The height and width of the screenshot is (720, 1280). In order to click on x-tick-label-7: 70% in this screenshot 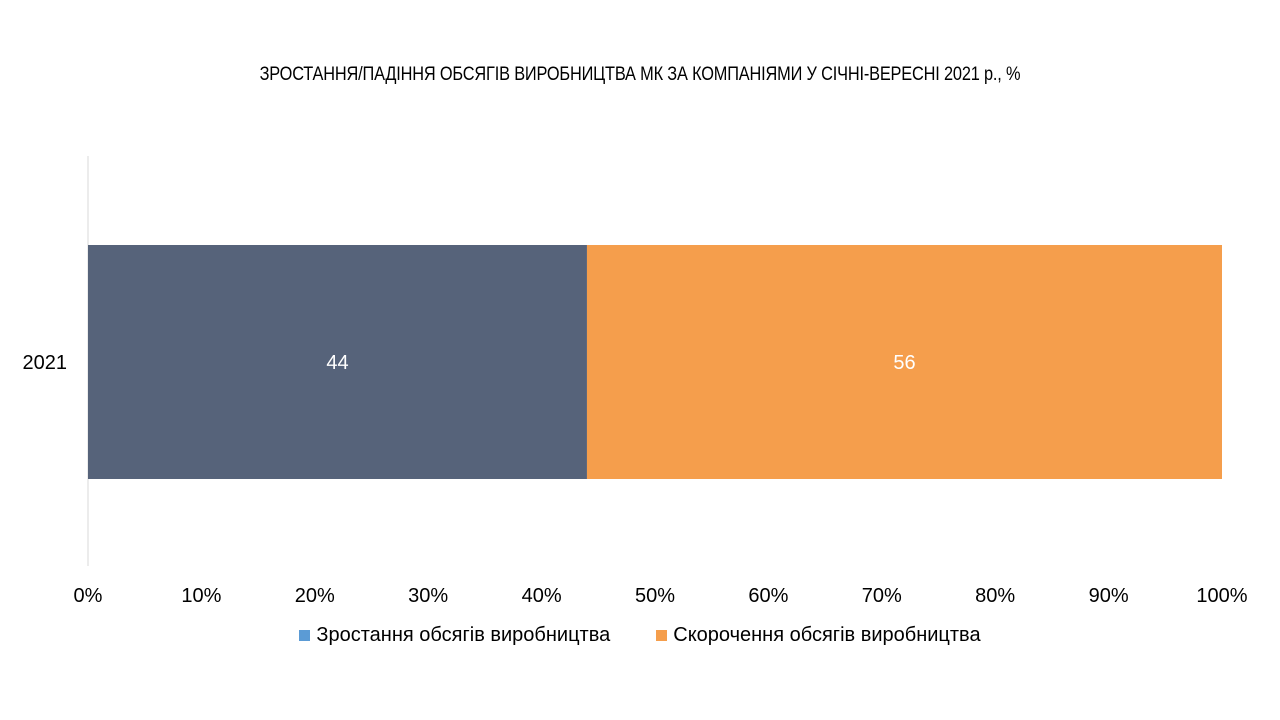, I will do `click(882, 596)`.